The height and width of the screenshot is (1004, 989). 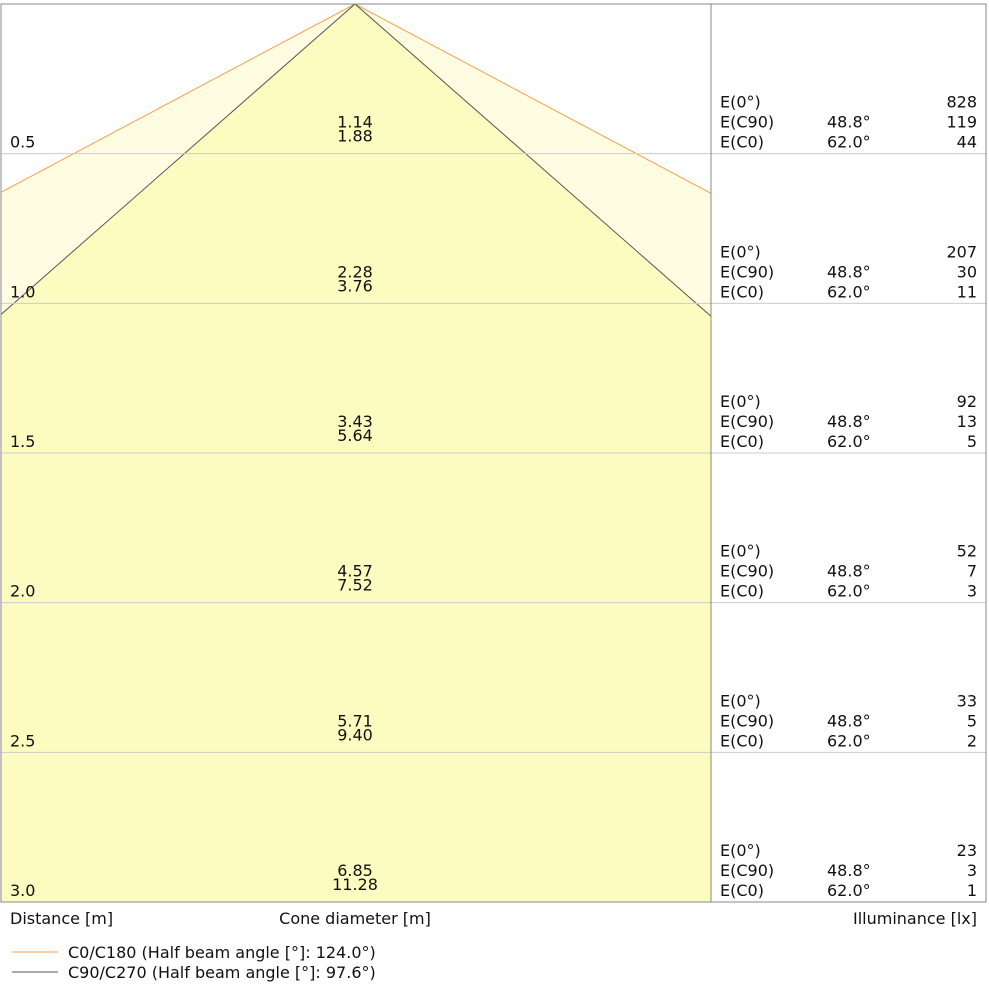 What do you see at coordinates (355, 884) in the screenshot?
I see `diameter-c0: 11.28` at bounding box center [355, 884].